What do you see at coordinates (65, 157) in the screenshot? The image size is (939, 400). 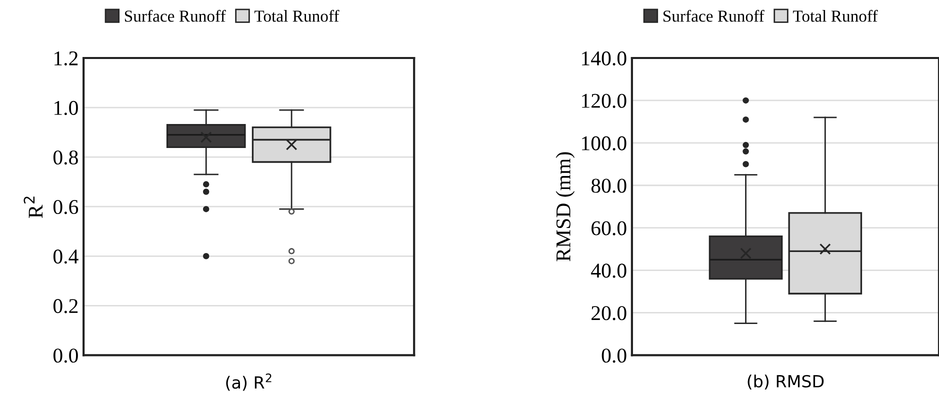 I see `y-tick-label: 0.8` at bounding box center [65, 157].